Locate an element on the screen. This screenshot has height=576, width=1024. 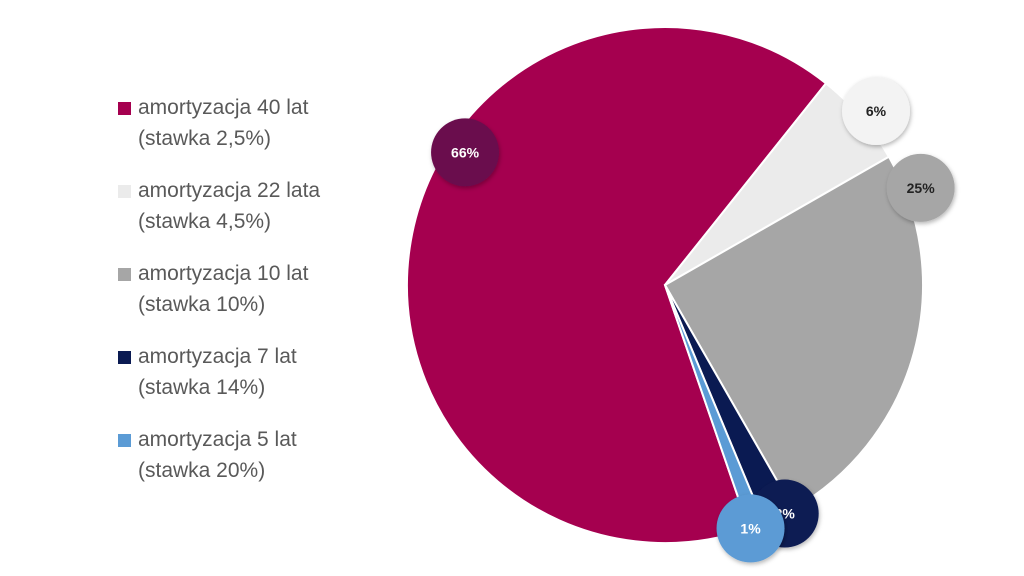
data-label: 66% is located at coordinates (465, 152).